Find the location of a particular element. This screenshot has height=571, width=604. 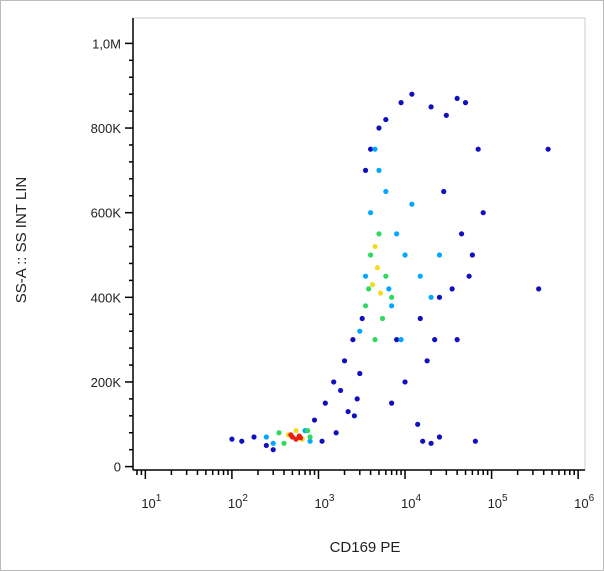

x-axis-label: CD169 PE is located at coordinates (365, 547).